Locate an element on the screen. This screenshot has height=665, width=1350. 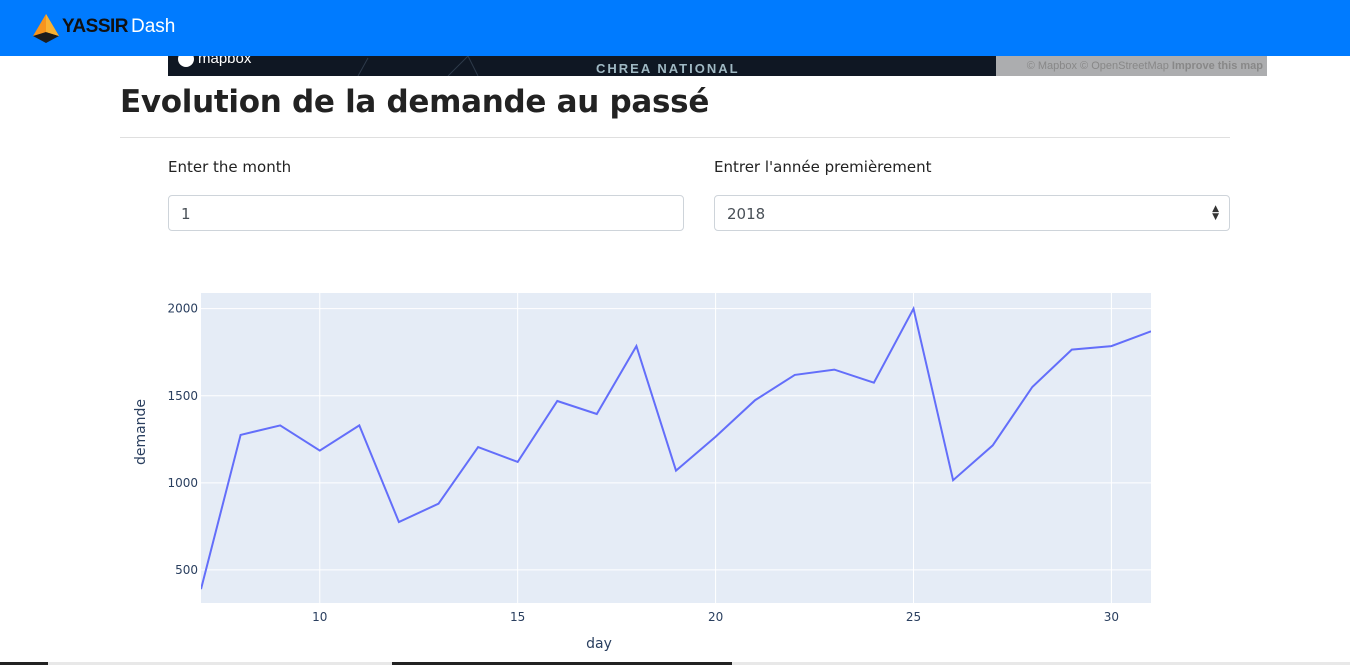
navbar: YASSIR Dash is located at coordinates (675, 28).